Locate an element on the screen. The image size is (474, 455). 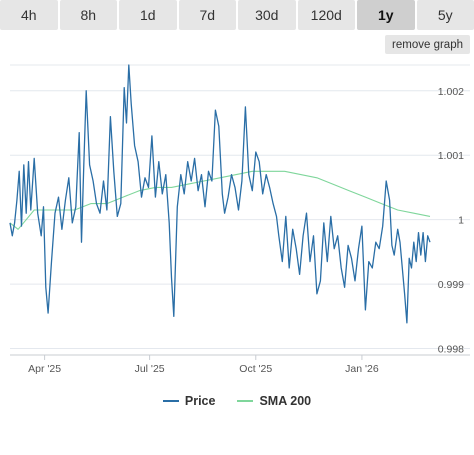
x-tick-label: Jul '25 is located at coordinates (150, 369).